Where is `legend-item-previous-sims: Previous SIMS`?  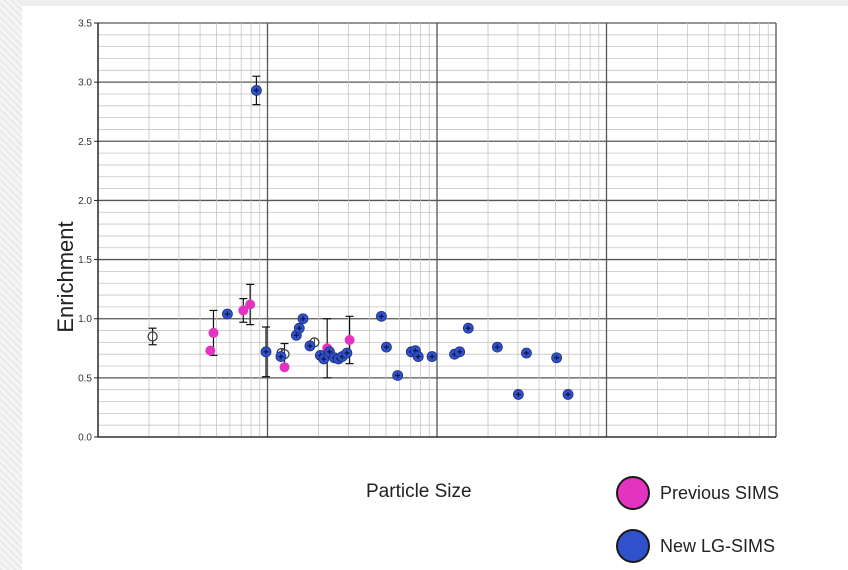
legend-item-previous-sims: Previous SIMS is located at coordinates (697, 493).